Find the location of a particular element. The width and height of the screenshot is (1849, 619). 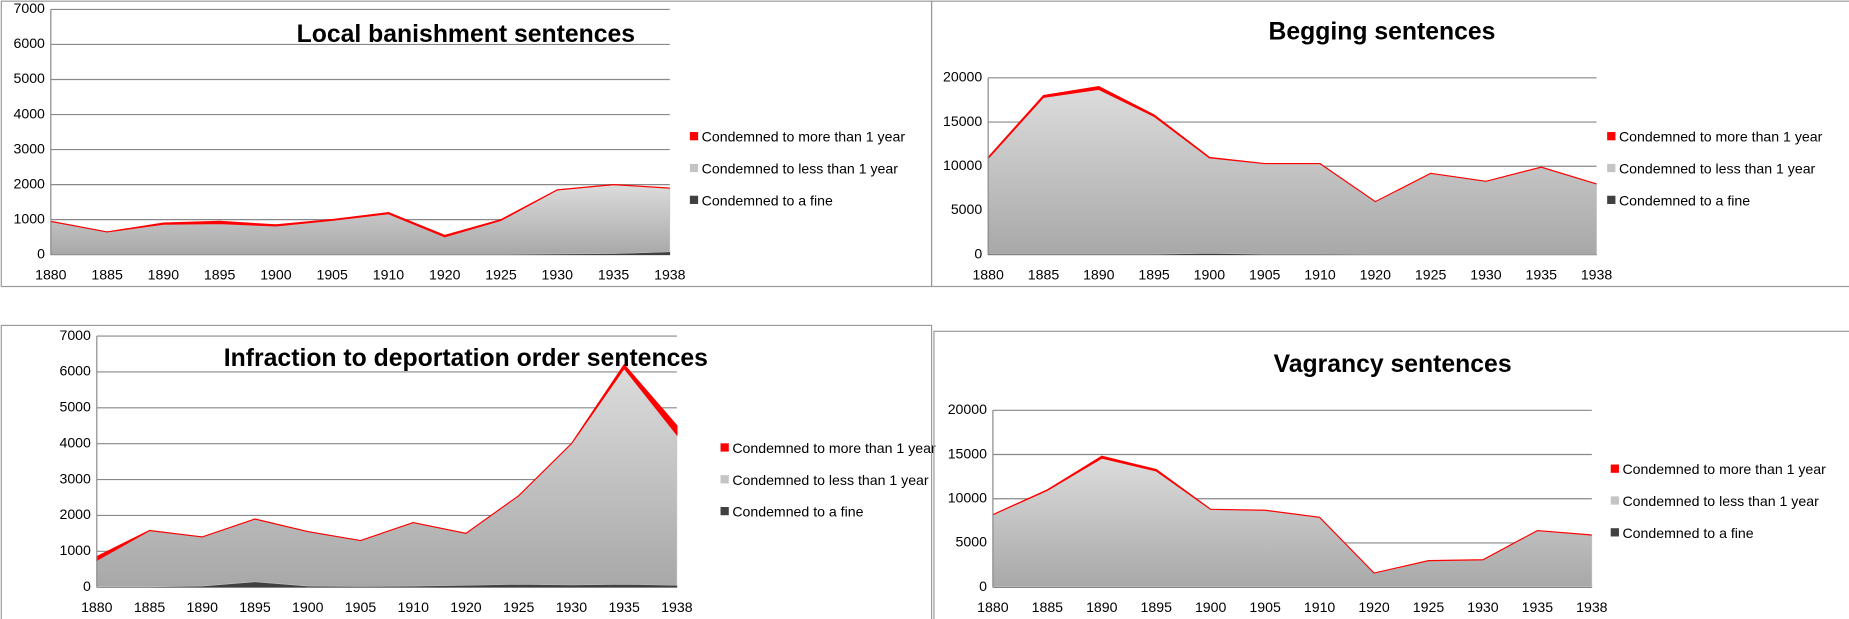

x-tick-label: 1900 is located at coordinates (1210, 275).